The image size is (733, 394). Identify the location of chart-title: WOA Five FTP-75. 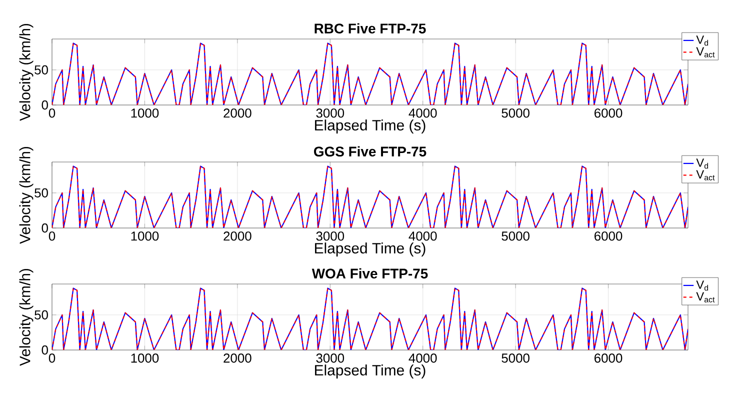
(370, 273).